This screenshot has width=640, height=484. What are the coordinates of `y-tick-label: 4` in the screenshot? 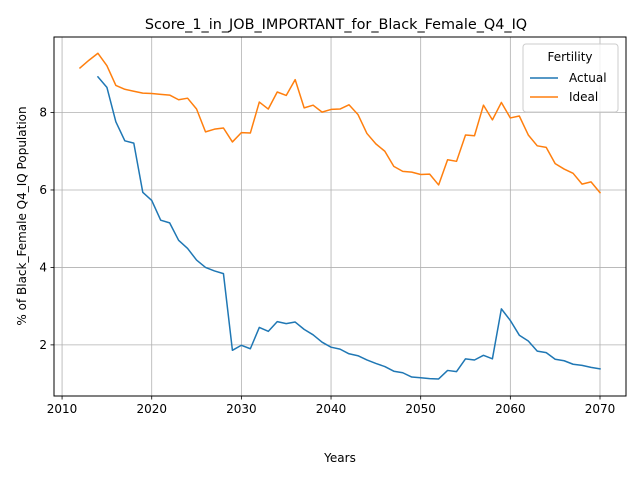 It's located at (43, 267).